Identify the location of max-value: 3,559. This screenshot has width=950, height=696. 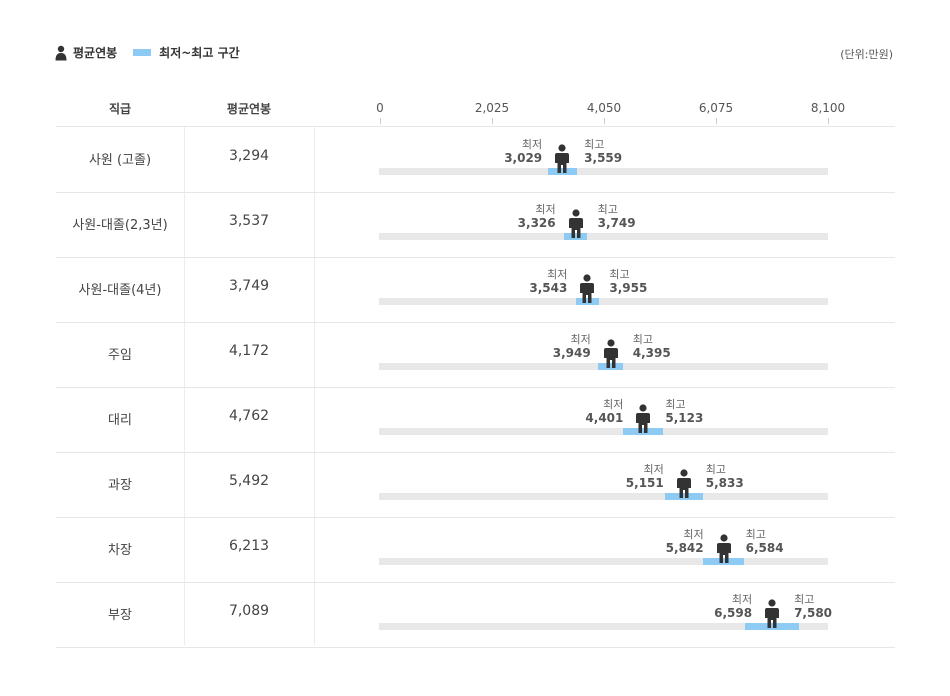
(603, 158).